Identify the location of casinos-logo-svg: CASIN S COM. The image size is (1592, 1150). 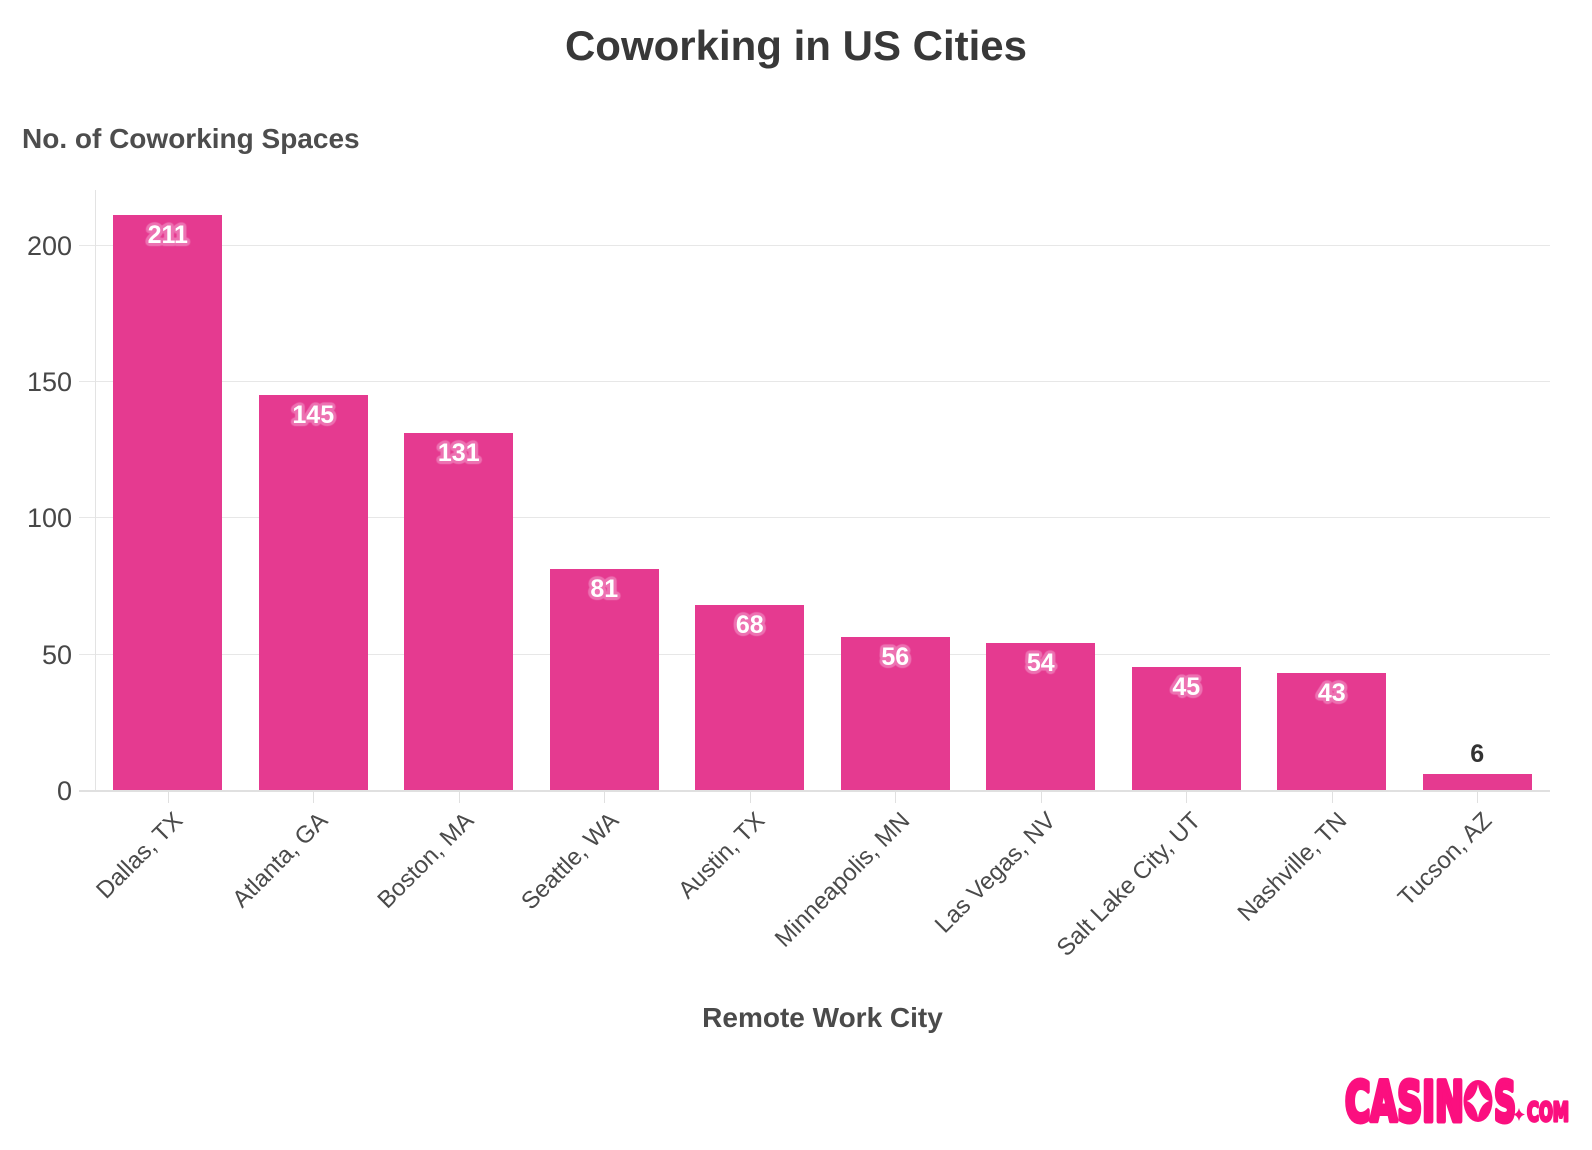
(1457, 1102).